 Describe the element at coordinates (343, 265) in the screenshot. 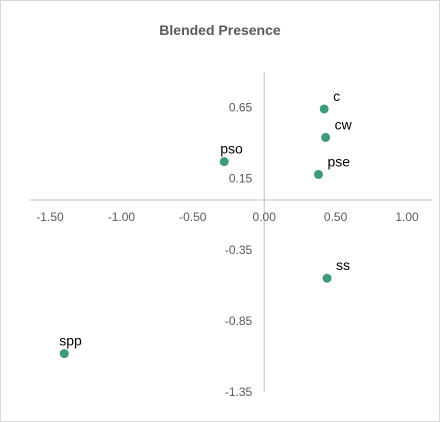

I see `data-label-ss: ss` at that location.